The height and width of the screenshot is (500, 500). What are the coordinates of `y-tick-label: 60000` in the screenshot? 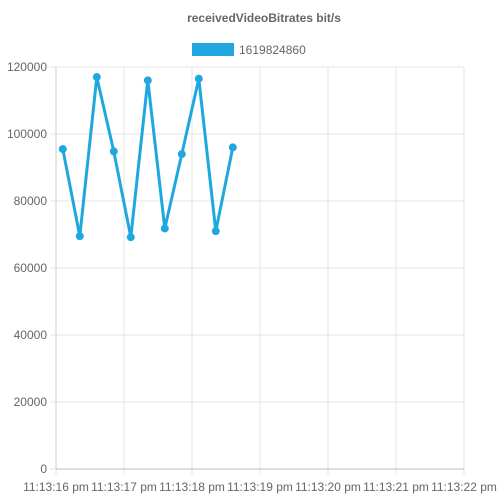 It's located at (31, 268).